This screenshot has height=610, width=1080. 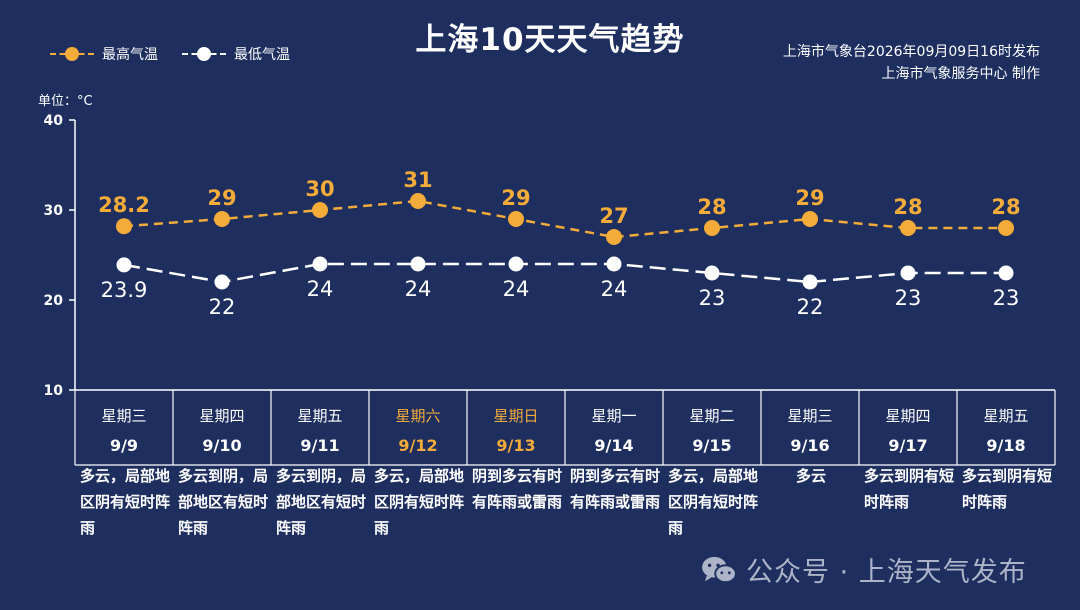 What do you see at coordinates (417, 180) in the screenshot?
I see `data-label-high: 31` at bounding box center [417, 180].